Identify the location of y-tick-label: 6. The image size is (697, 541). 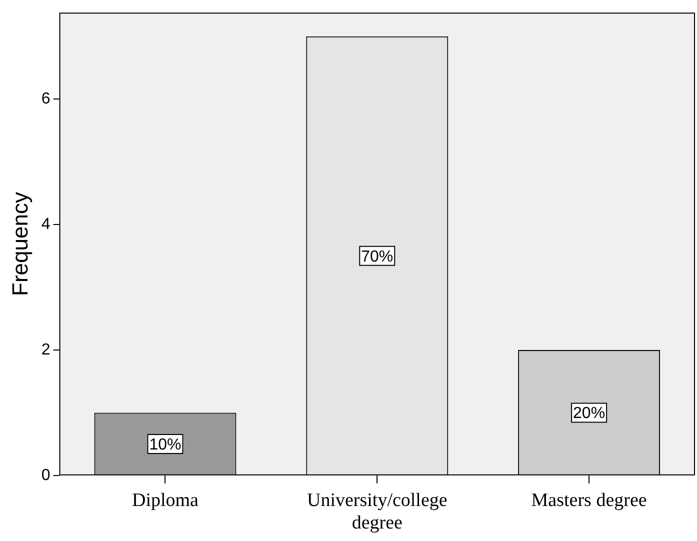
(45, 99).